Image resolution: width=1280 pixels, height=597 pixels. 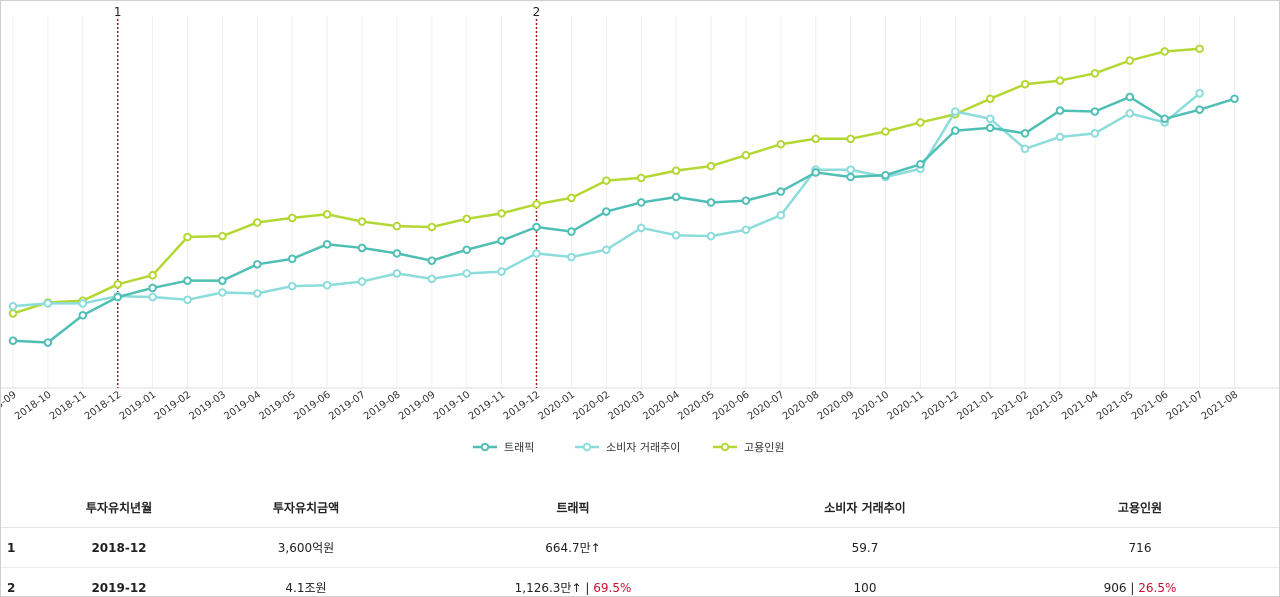 I want to click on legend: 트래픽 소비자 거래추이 고용인원, so click(x=628, y=447).